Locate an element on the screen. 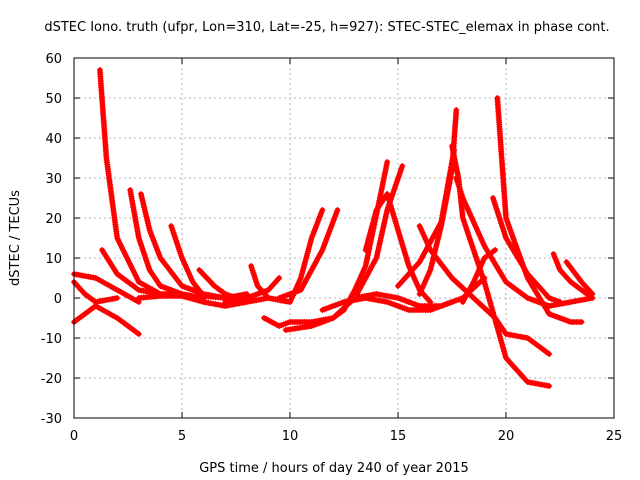 The image size is (640, 480). x-tick-label: 0 is located at coordinates (74, 436).